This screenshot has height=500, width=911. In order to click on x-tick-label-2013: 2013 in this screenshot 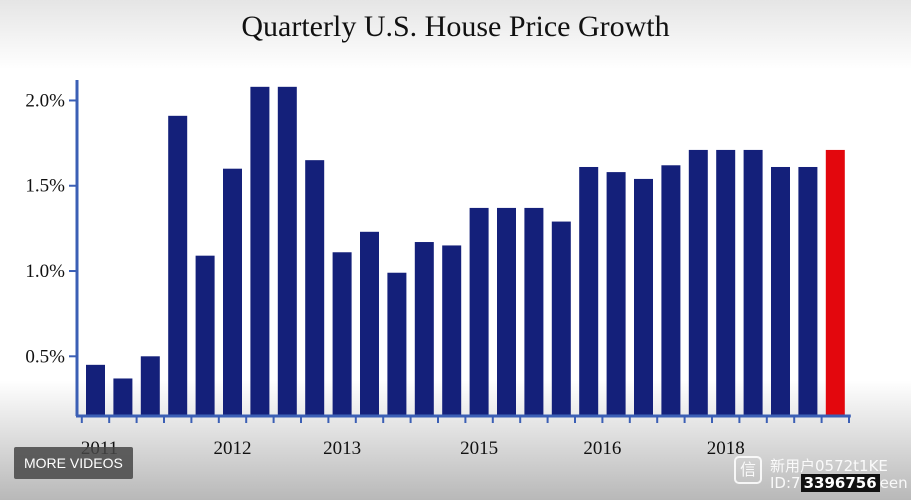, I will do `click(342, 448)`.